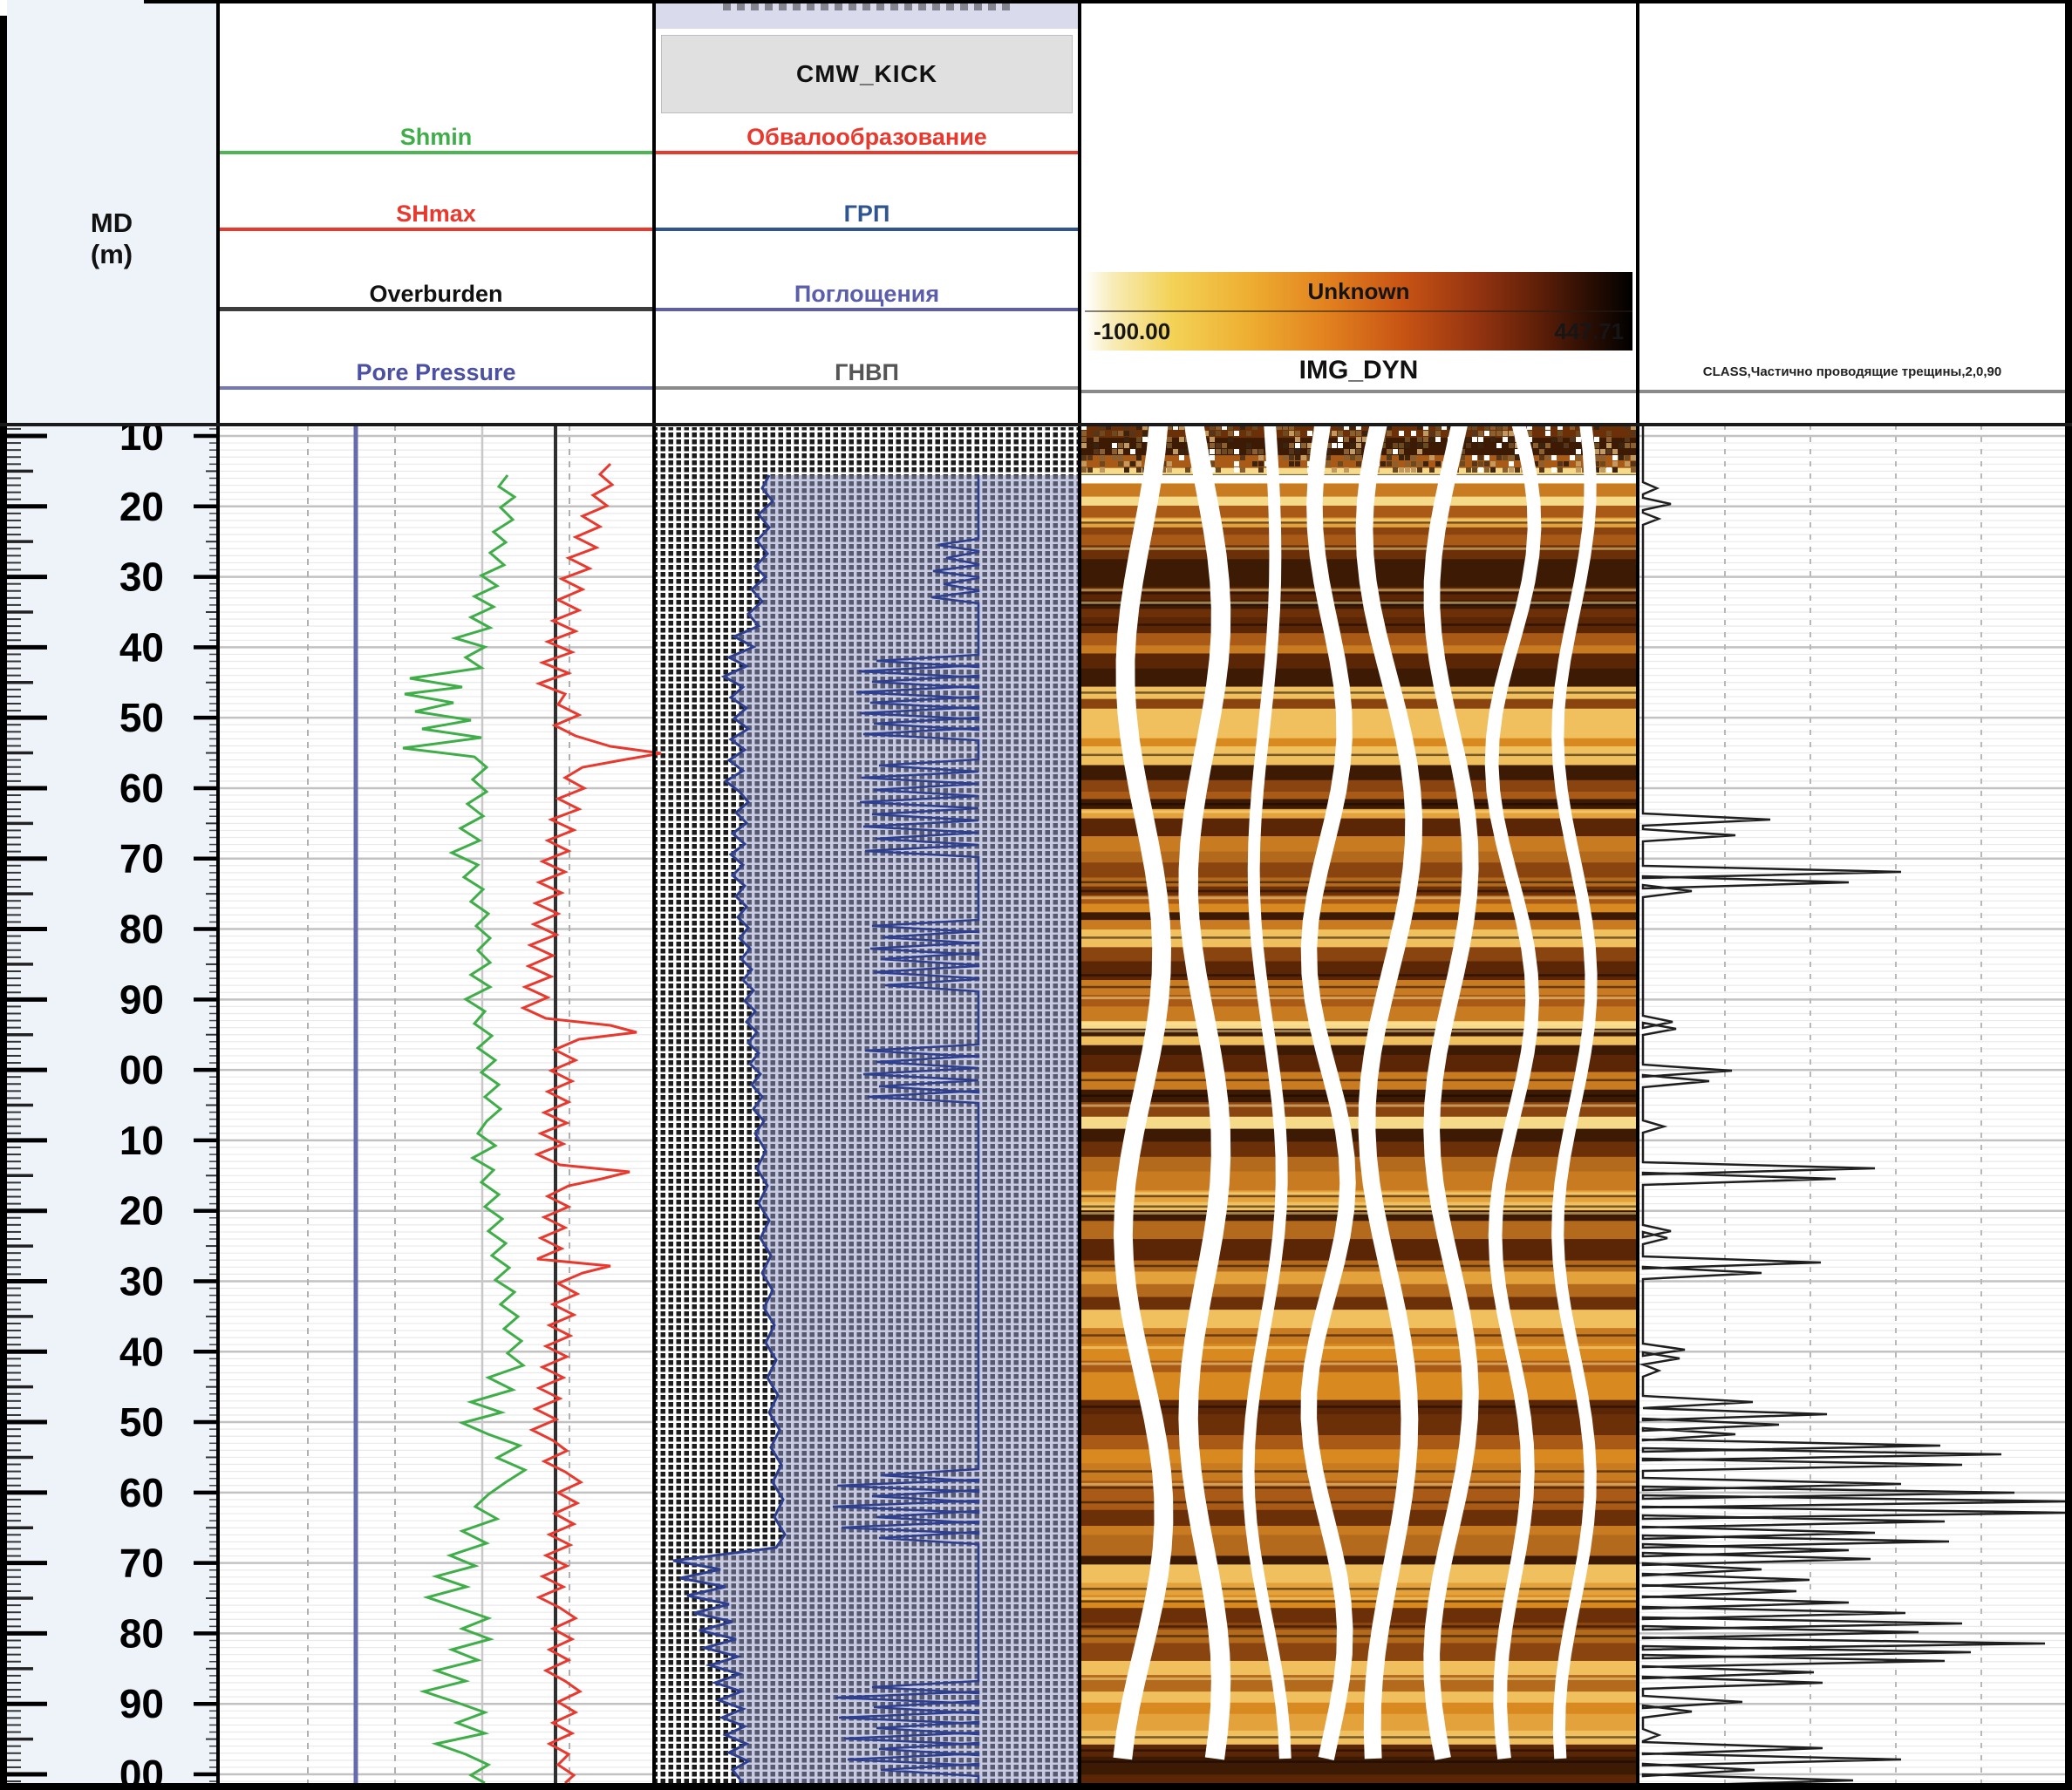 The image size is (2072, 1790). What do you see at coordinates (1637, 895) in the screenshot?
I see `divider-track3-track4` at bounding box center [1637, 895].